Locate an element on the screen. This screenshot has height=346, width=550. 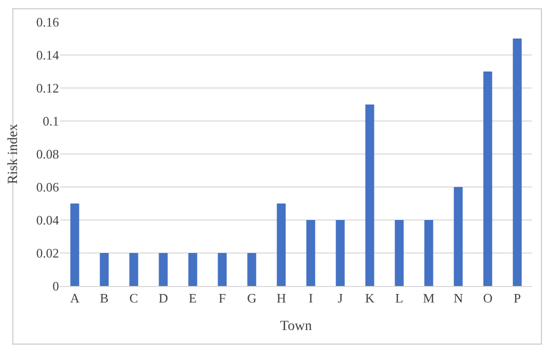
x-tick-label: P is located at coordinates (517, 298).